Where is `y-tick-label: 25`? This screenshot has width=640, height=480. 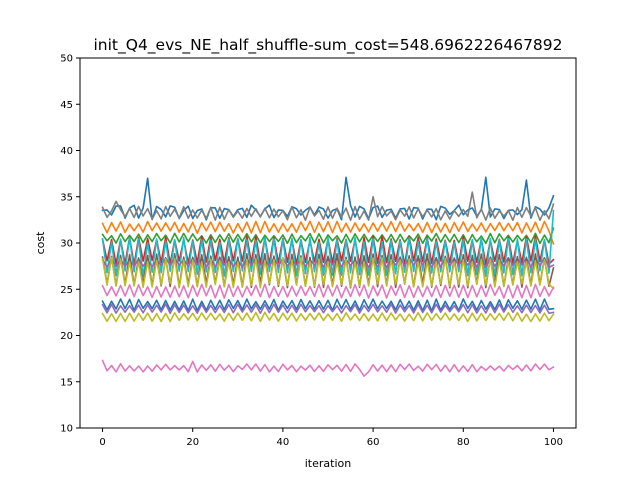 y-tick-label: 25 is located at coordinates (66, 290).